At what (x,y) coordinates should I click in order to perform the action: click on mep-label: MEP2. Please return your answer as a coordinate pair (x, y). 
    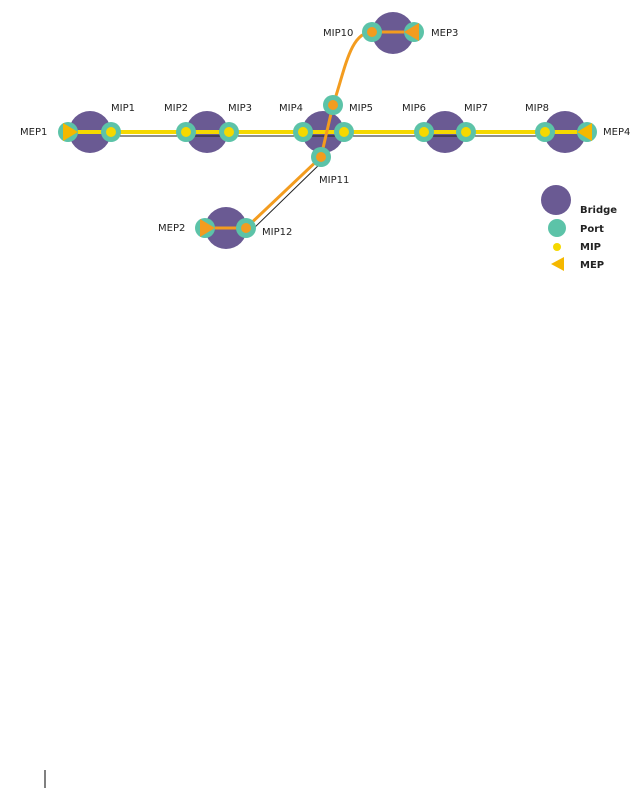
    Looking at the image, I should click on (171, 228).